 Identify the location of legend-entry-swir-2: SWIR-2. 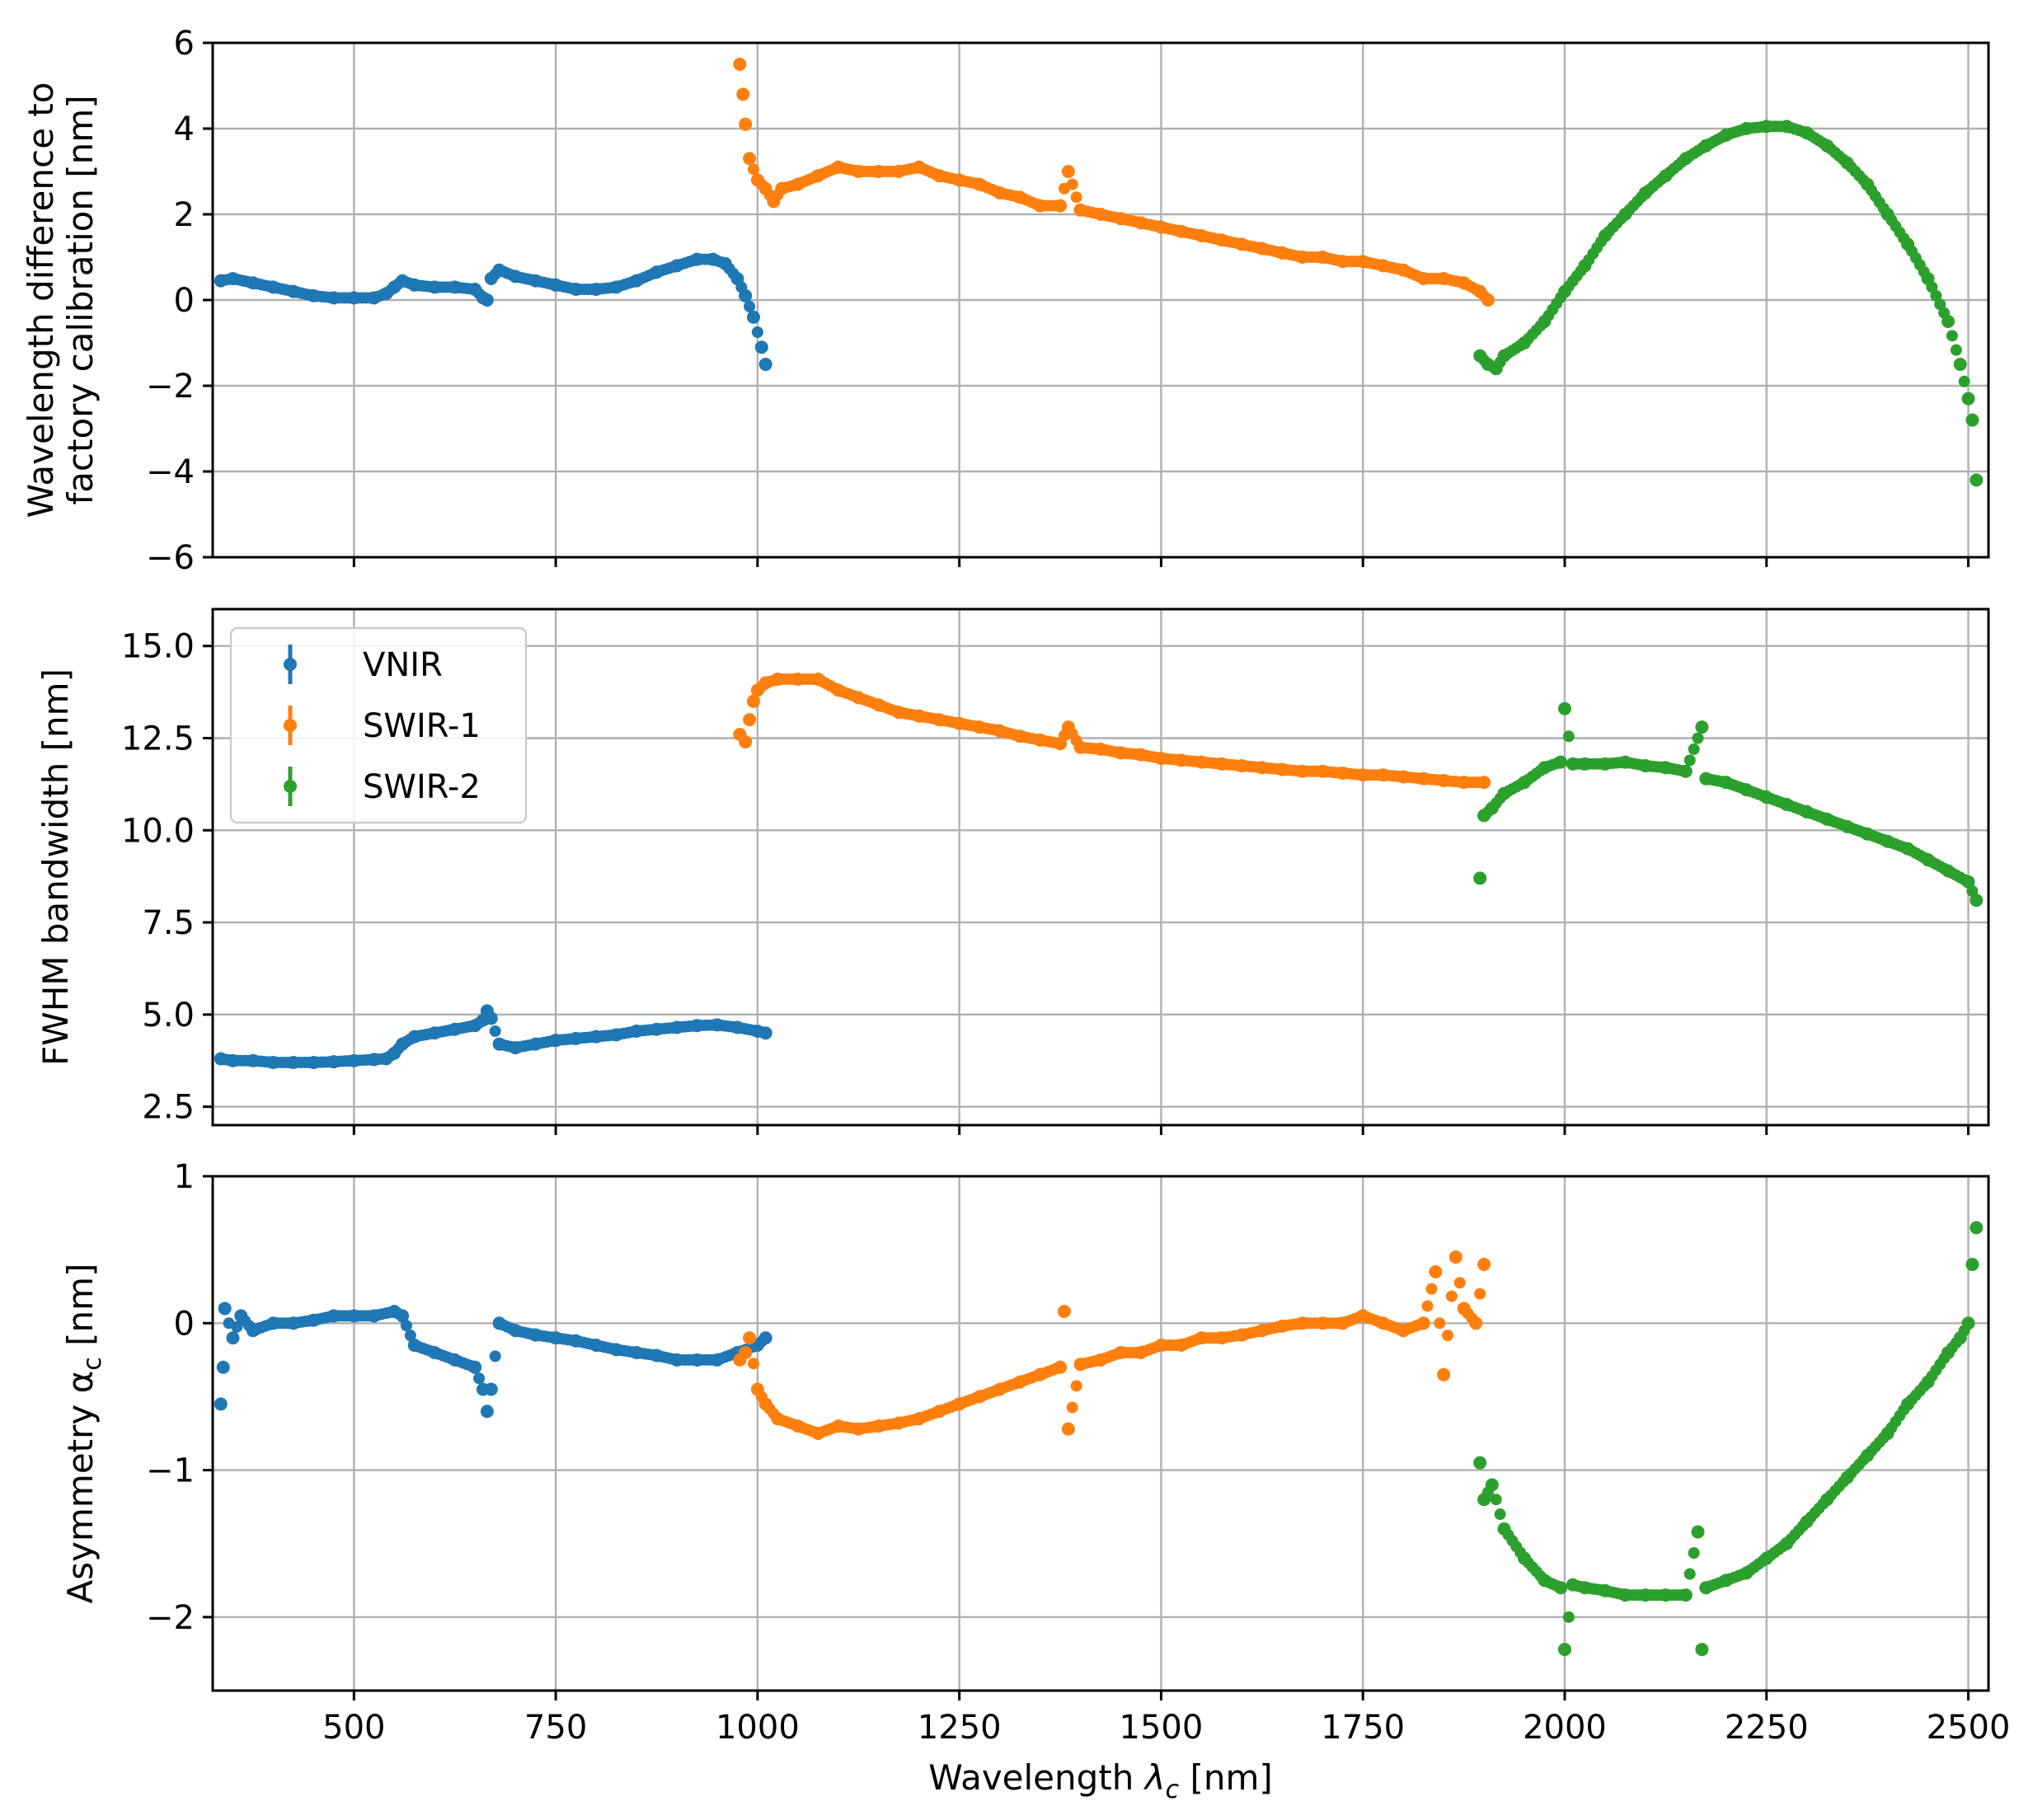
(382, 786).